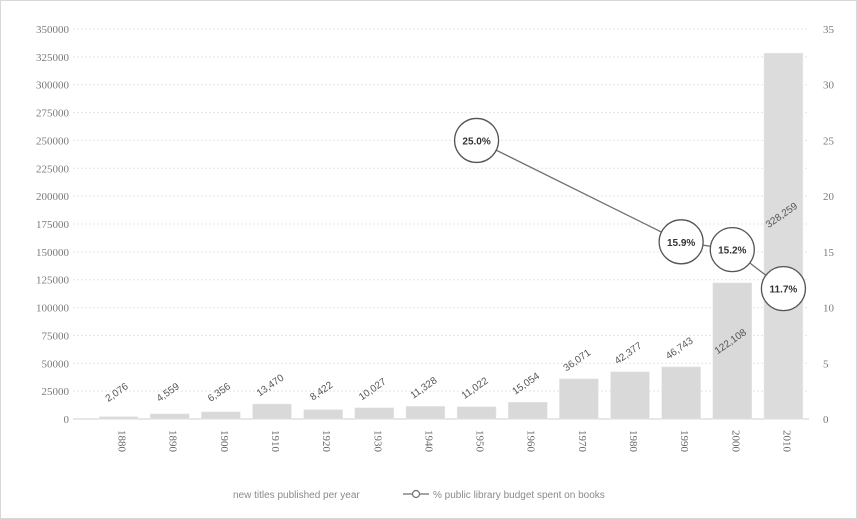  Describe the element at coordinates (829, 253) in the screenshot. I see `right-tick-label: 15` at that location.